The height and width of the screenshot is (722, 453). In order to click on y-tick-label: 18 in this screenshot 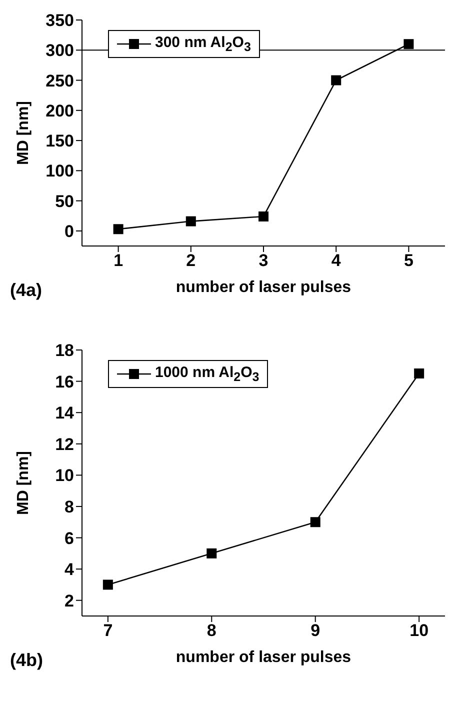, I will do `click(64, 350)`.